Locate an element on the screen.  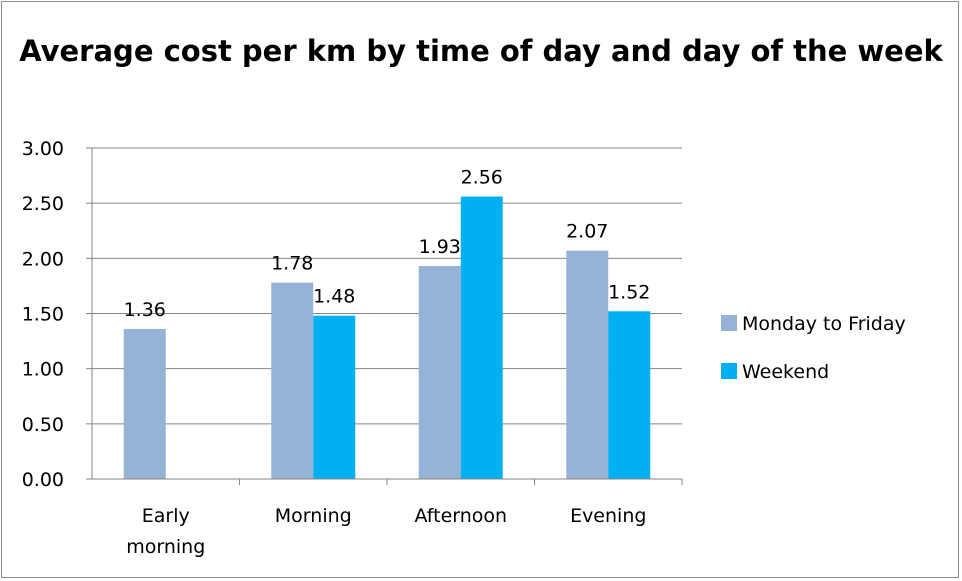
x-tick-label: Afternoon is located at coordinates (460, 516).